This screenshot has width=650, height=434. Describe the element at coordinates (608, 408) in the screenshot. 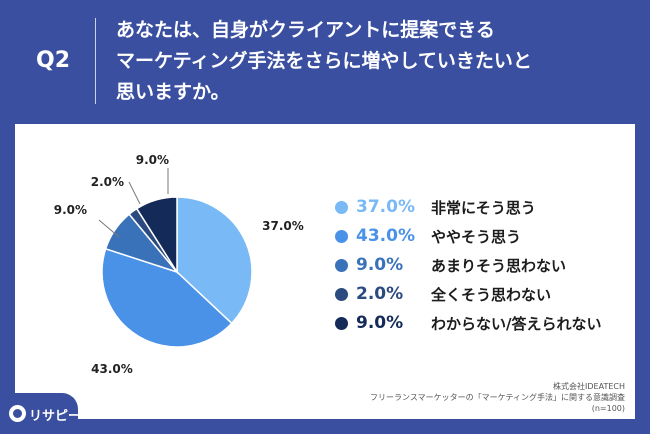

I see `source-sample-size: (n=100)` at that location.